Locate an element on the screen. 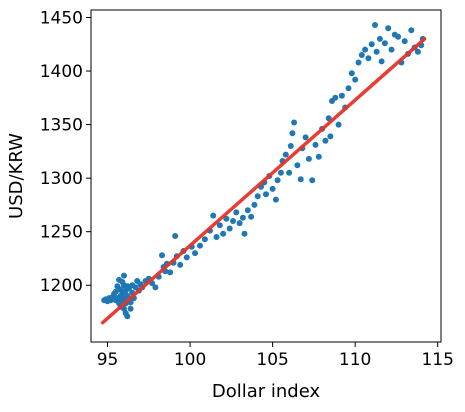 This screenshot has height=412, width=465. y-tick-label: 1450 is located at coordinates (61, 18).